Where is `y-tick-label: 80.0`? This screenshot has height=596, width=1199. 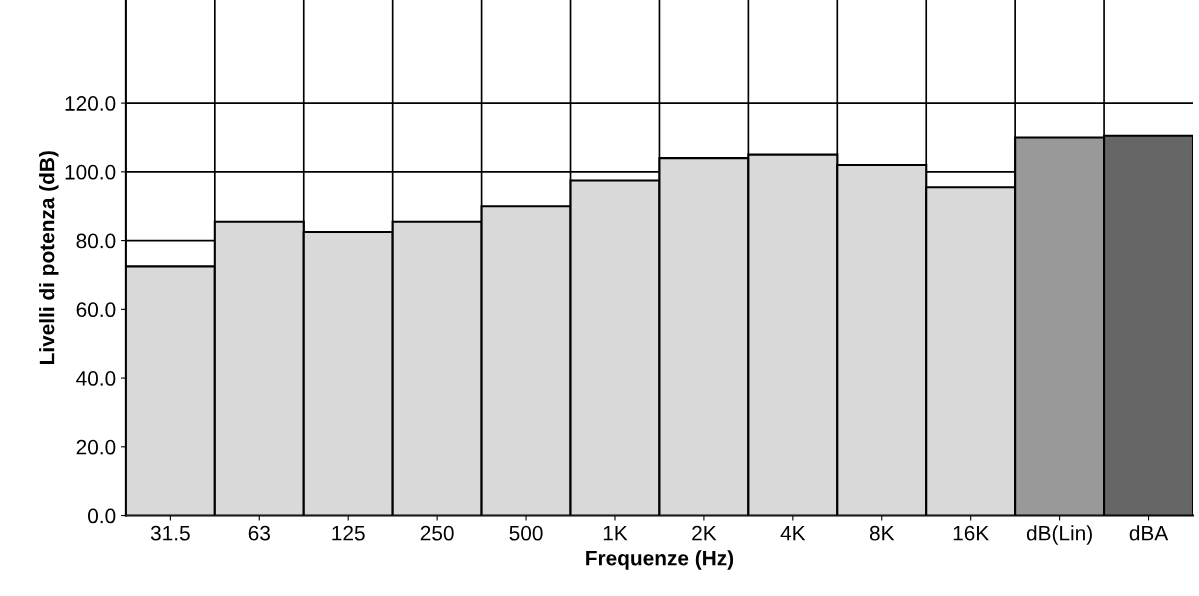 y-tick-label: 80.0 is located at coordinates (96, 241).